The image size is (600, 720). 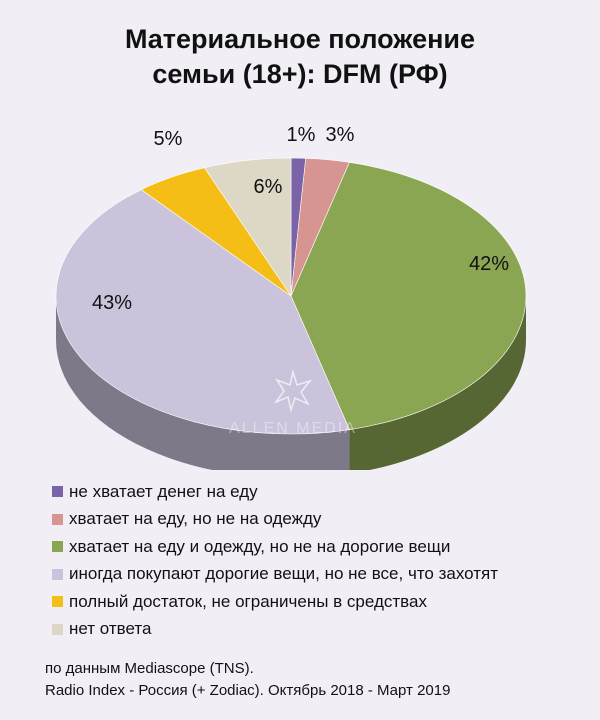 What do you see at coordinates (300, 74) in the screenshot?
I see `chart-title-line-2: семьи (18+): DFM (РФ)` at bounding box center [300, 74].